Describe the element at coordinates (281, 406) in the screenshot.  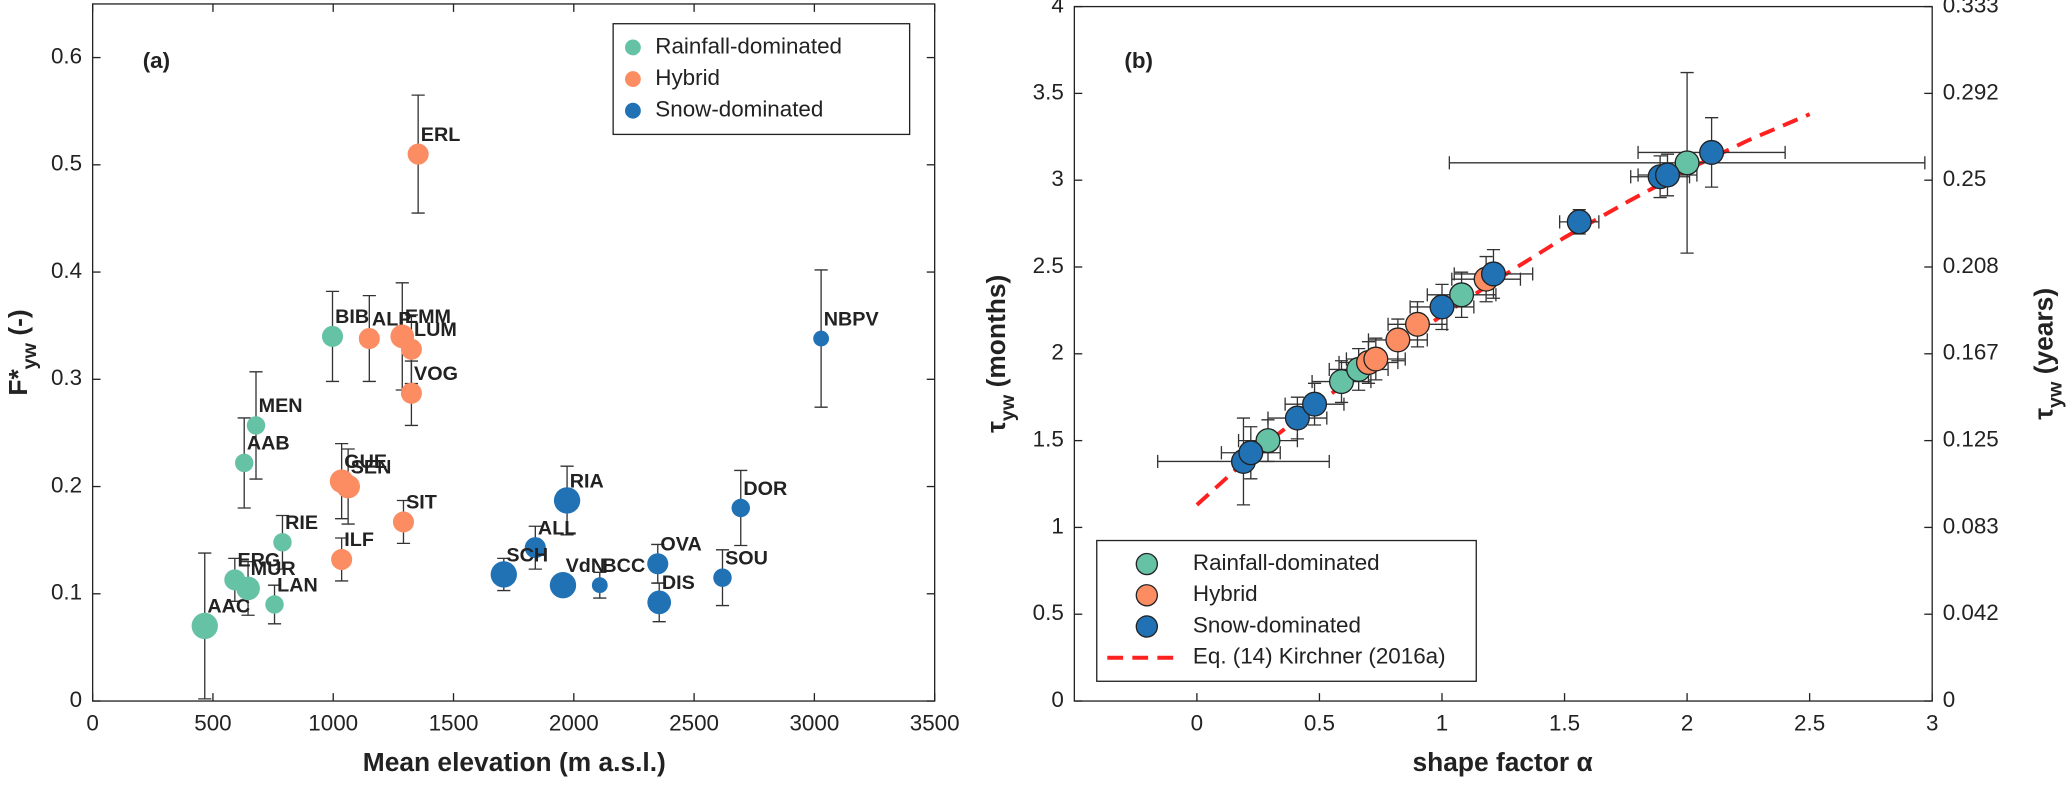
I see `point-label: MEN` at that location.